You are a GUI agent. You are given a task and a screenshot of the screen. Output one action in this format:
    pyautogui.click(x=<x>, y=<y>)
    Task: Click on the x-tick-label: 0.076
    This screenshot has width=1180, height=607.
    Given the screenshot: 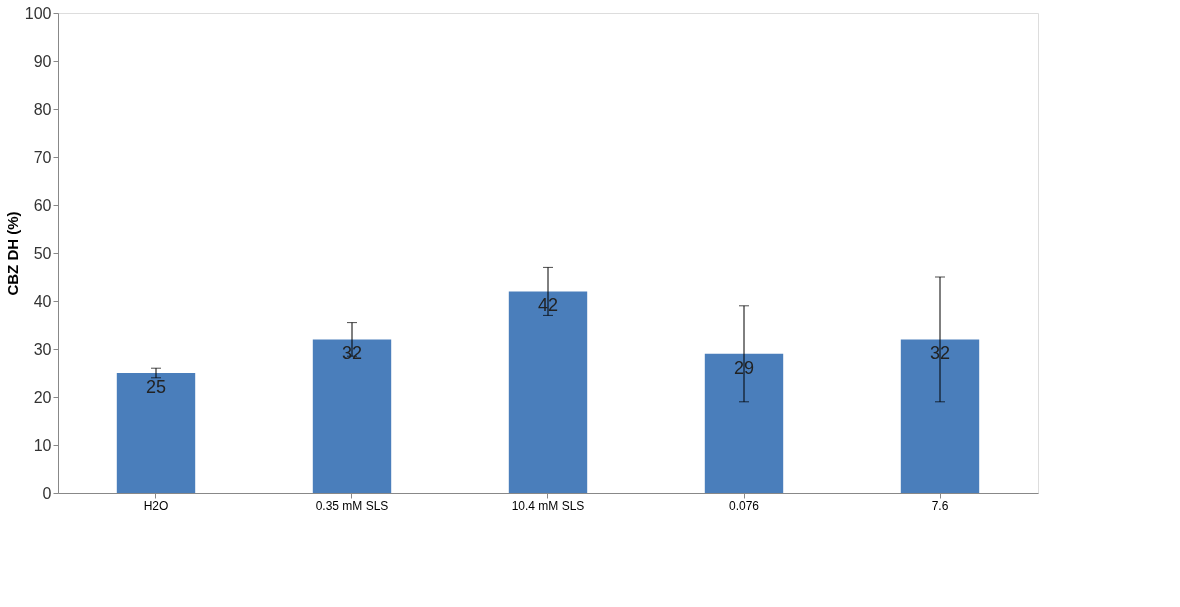 What is the action you would take?
    pyautogui.click(x=744, y=505)
    